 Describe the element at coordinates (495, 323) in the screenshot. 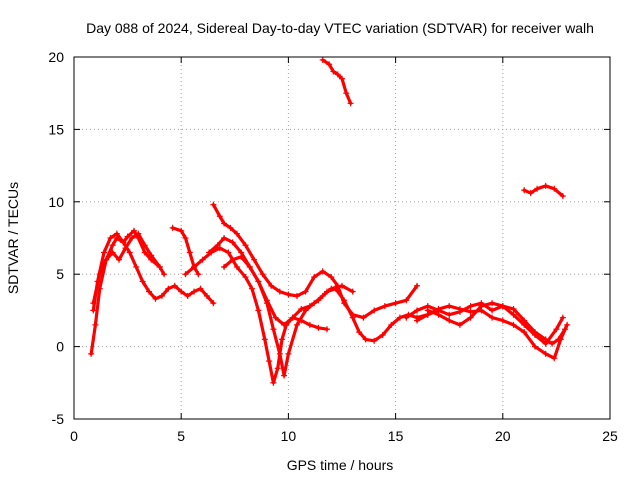

I see `series-trace-l` at that location.